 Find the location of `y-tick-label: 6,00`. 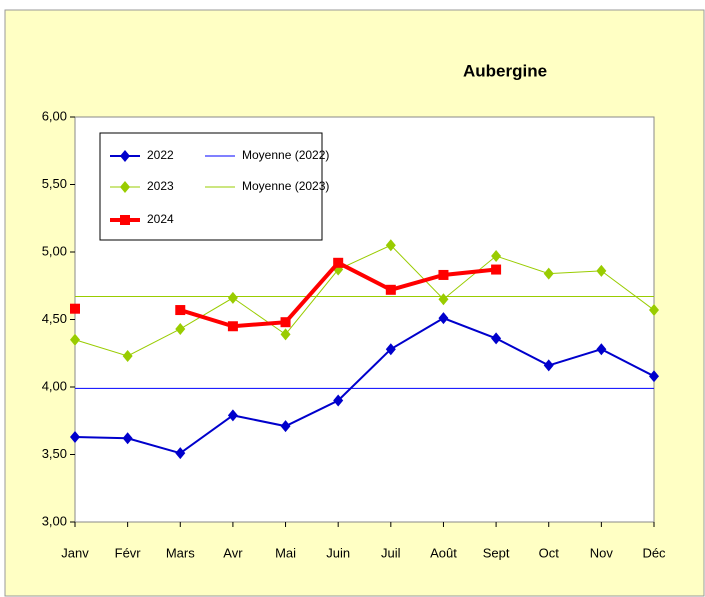

y-tick-label: 6,00 is located at coordinates (54, 115).